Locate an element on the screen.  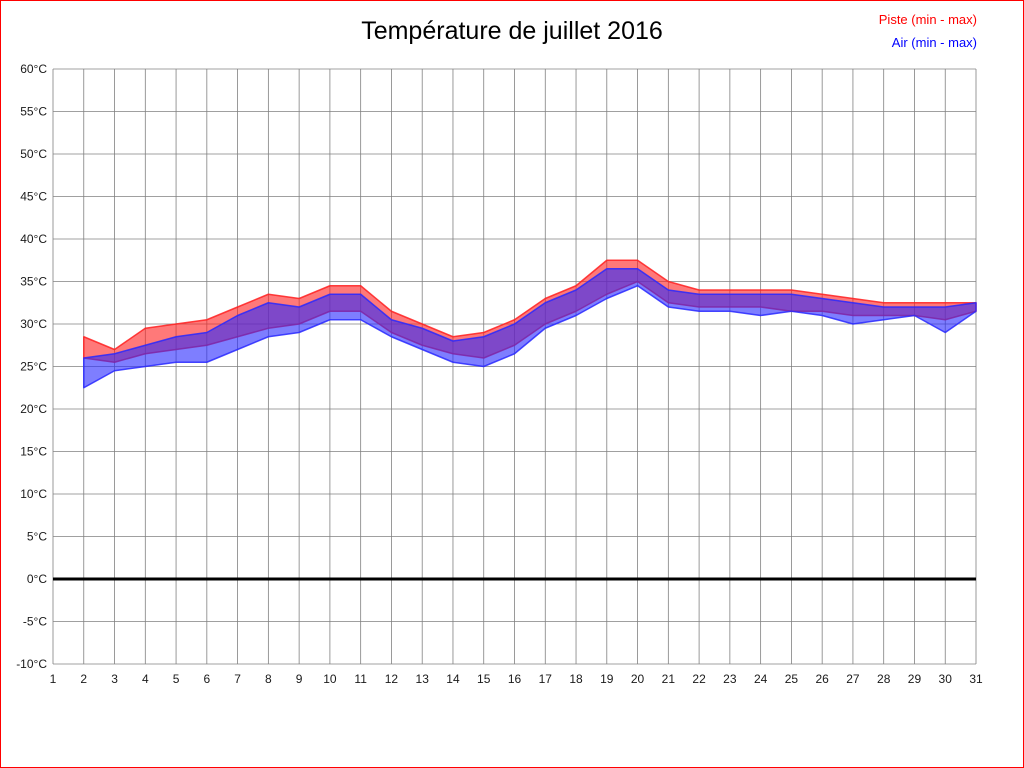
x-tick-label: 1 is located at coordinates (53, 679).